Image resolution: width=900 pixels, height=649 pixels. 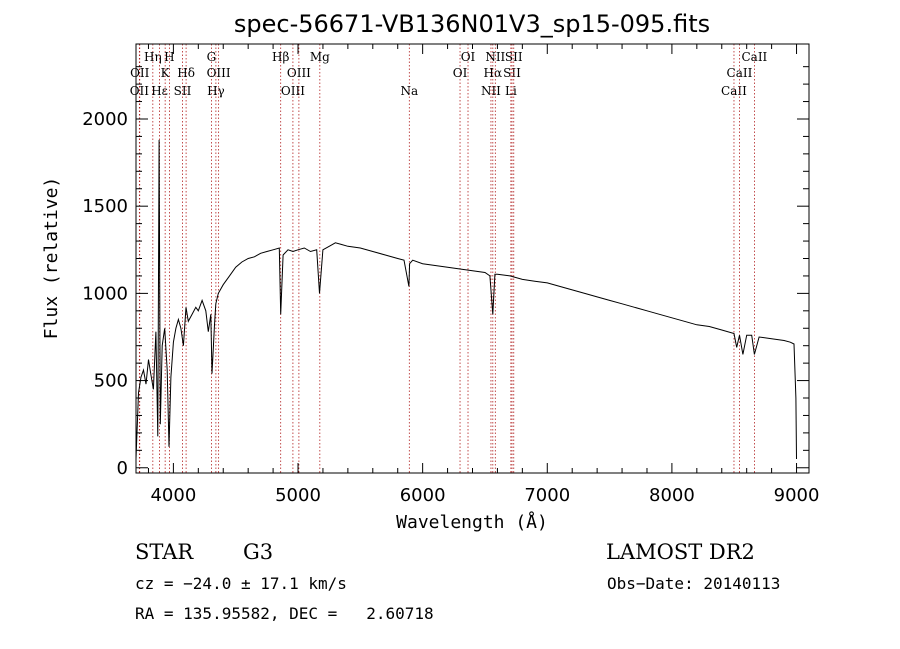 What do you see at coordinates (169, 57) in the screenshot?
I see `spectral-line-label: H` at bounding box center [169, 57].